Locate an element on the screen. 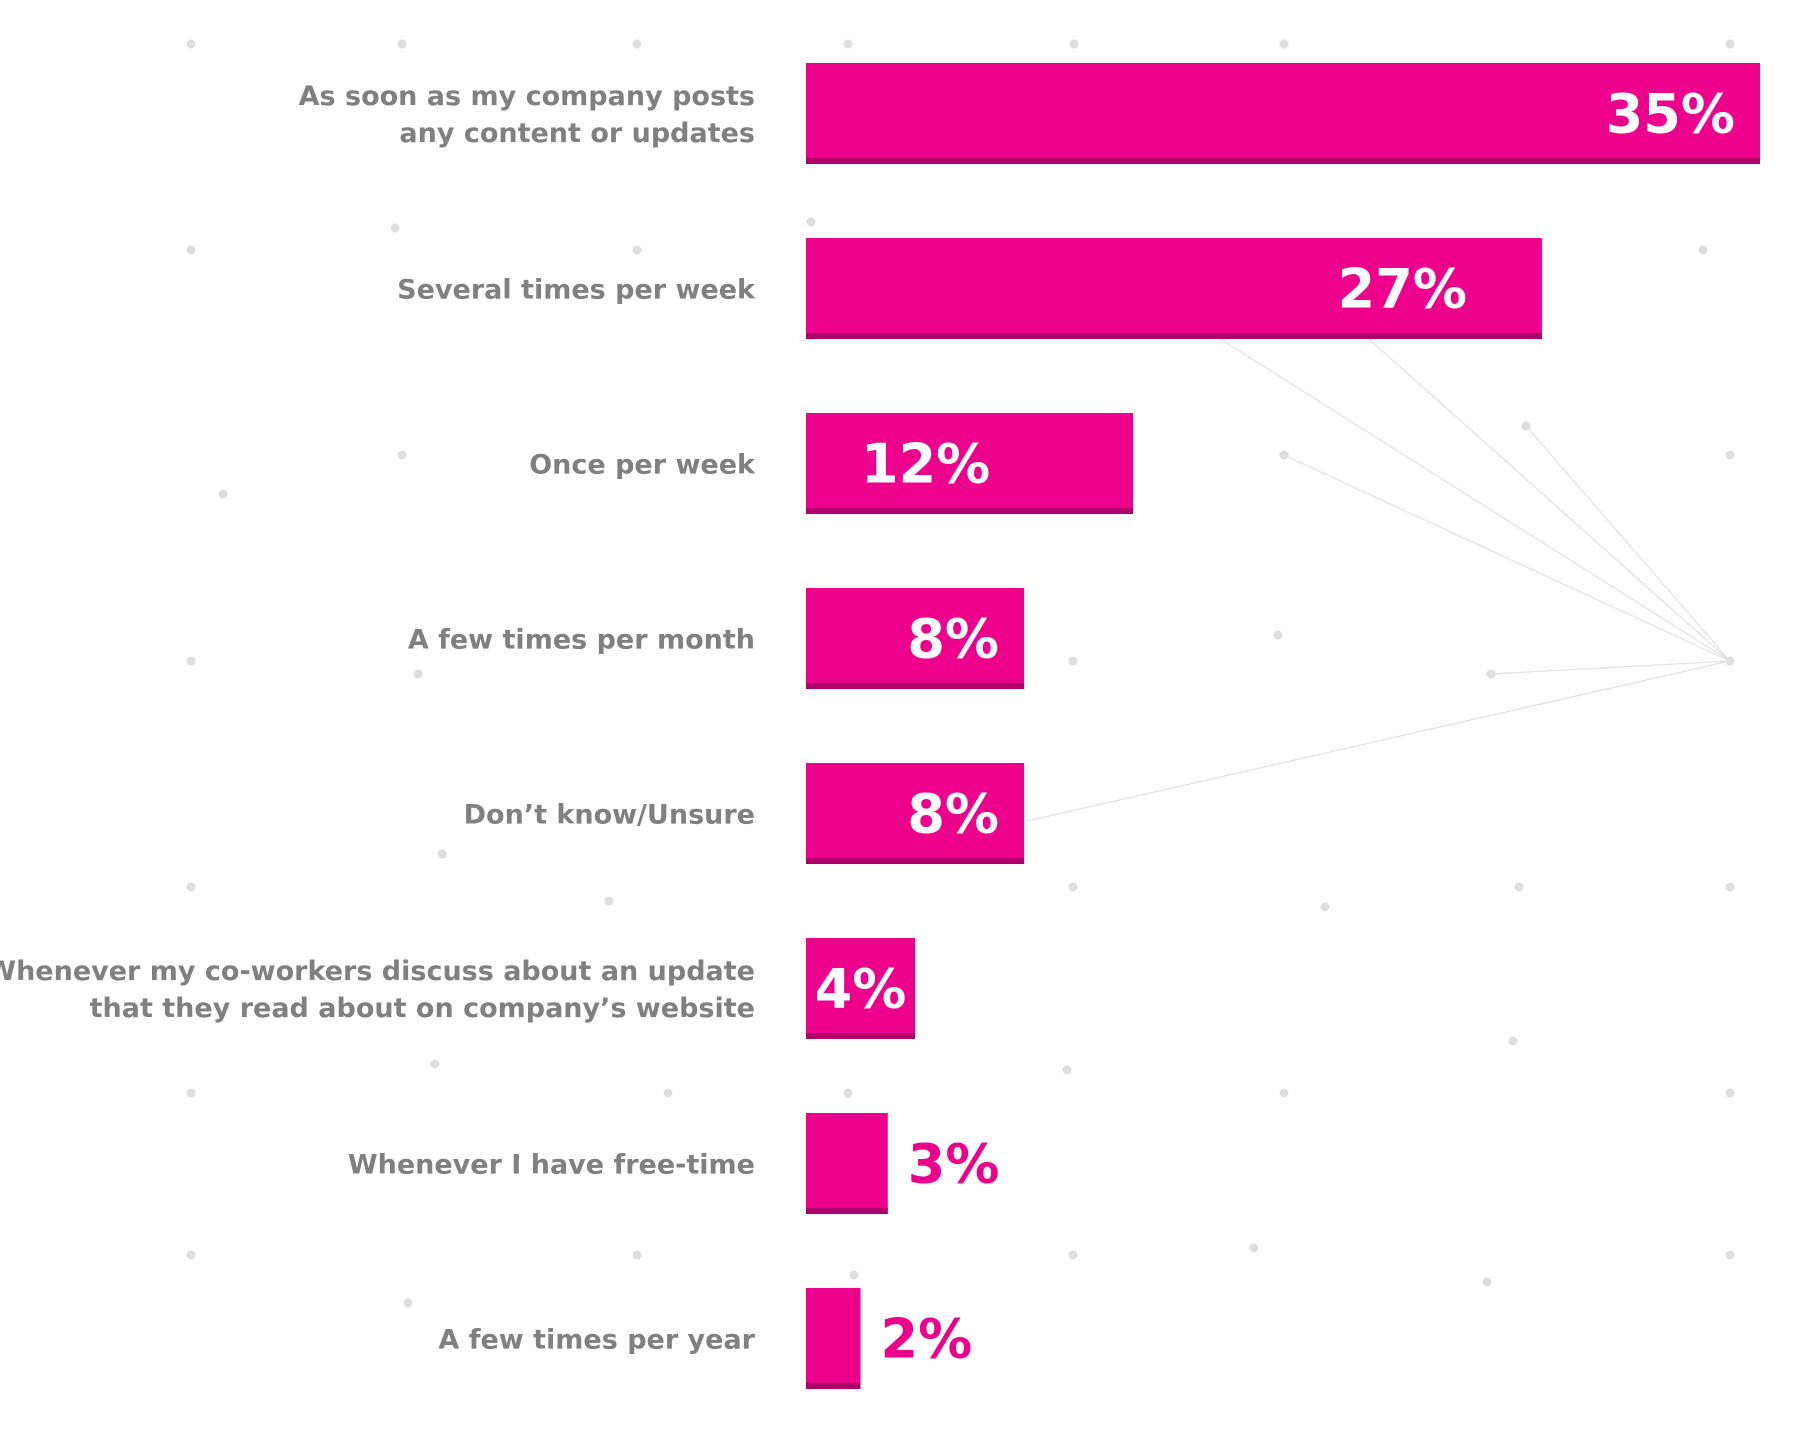  category-label: A few times per month is located at coordinates (581, 640).